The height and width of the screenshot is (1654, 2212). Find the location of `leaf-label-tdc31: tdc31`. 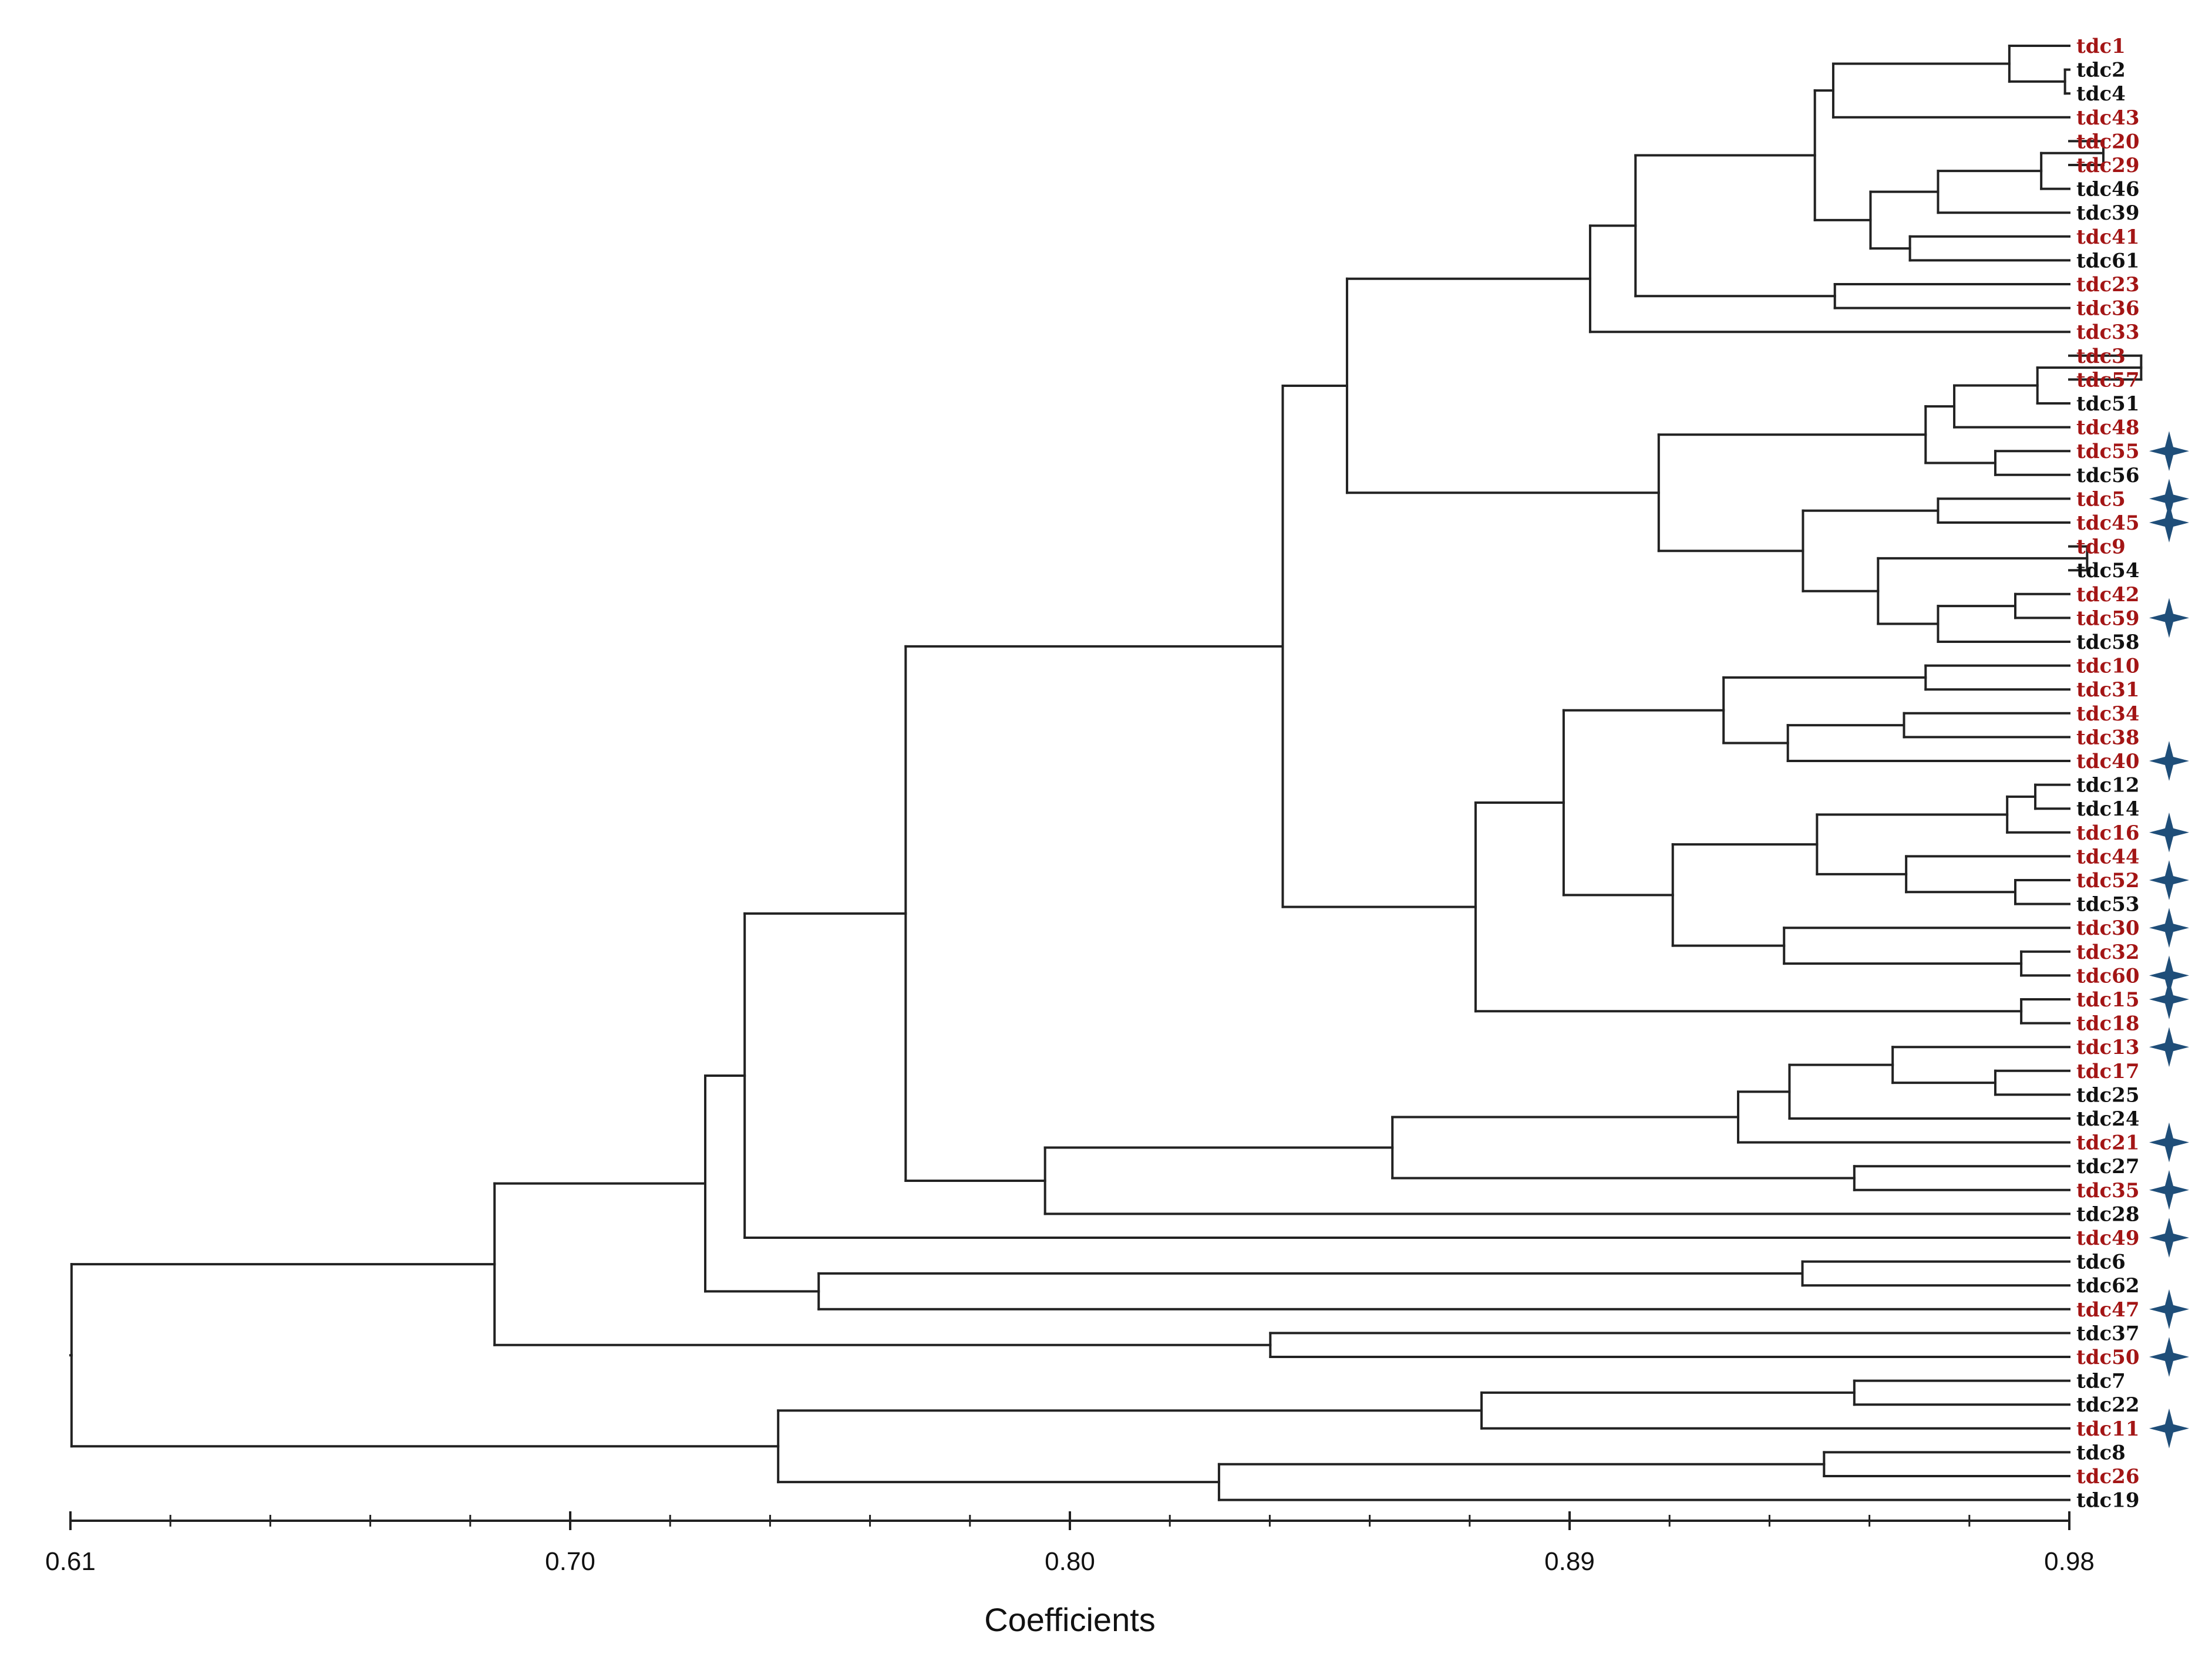

leaf-label-tdc31: tdc31 is located at coordinates (2108, 690).